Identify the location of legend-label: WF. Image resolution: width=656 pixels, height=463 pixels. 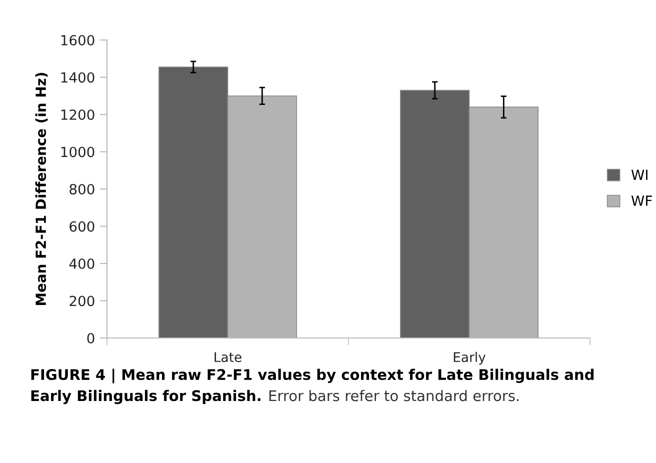
(641, 201).